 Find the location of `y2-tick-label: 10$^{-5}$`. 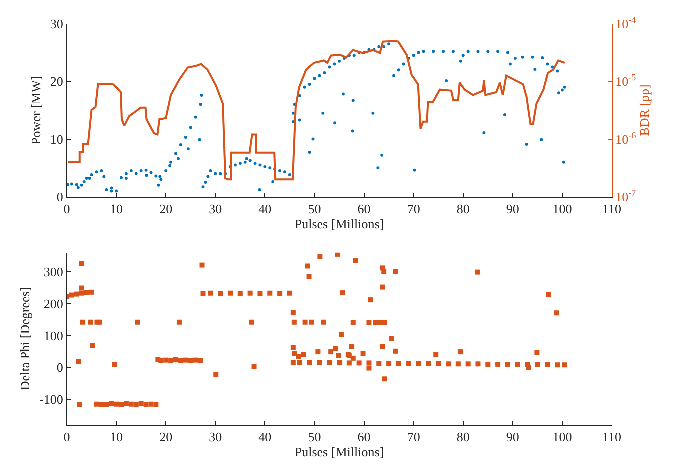

y2-tick-label: 10$^{-5}$ is located at coordinates (626, 81).